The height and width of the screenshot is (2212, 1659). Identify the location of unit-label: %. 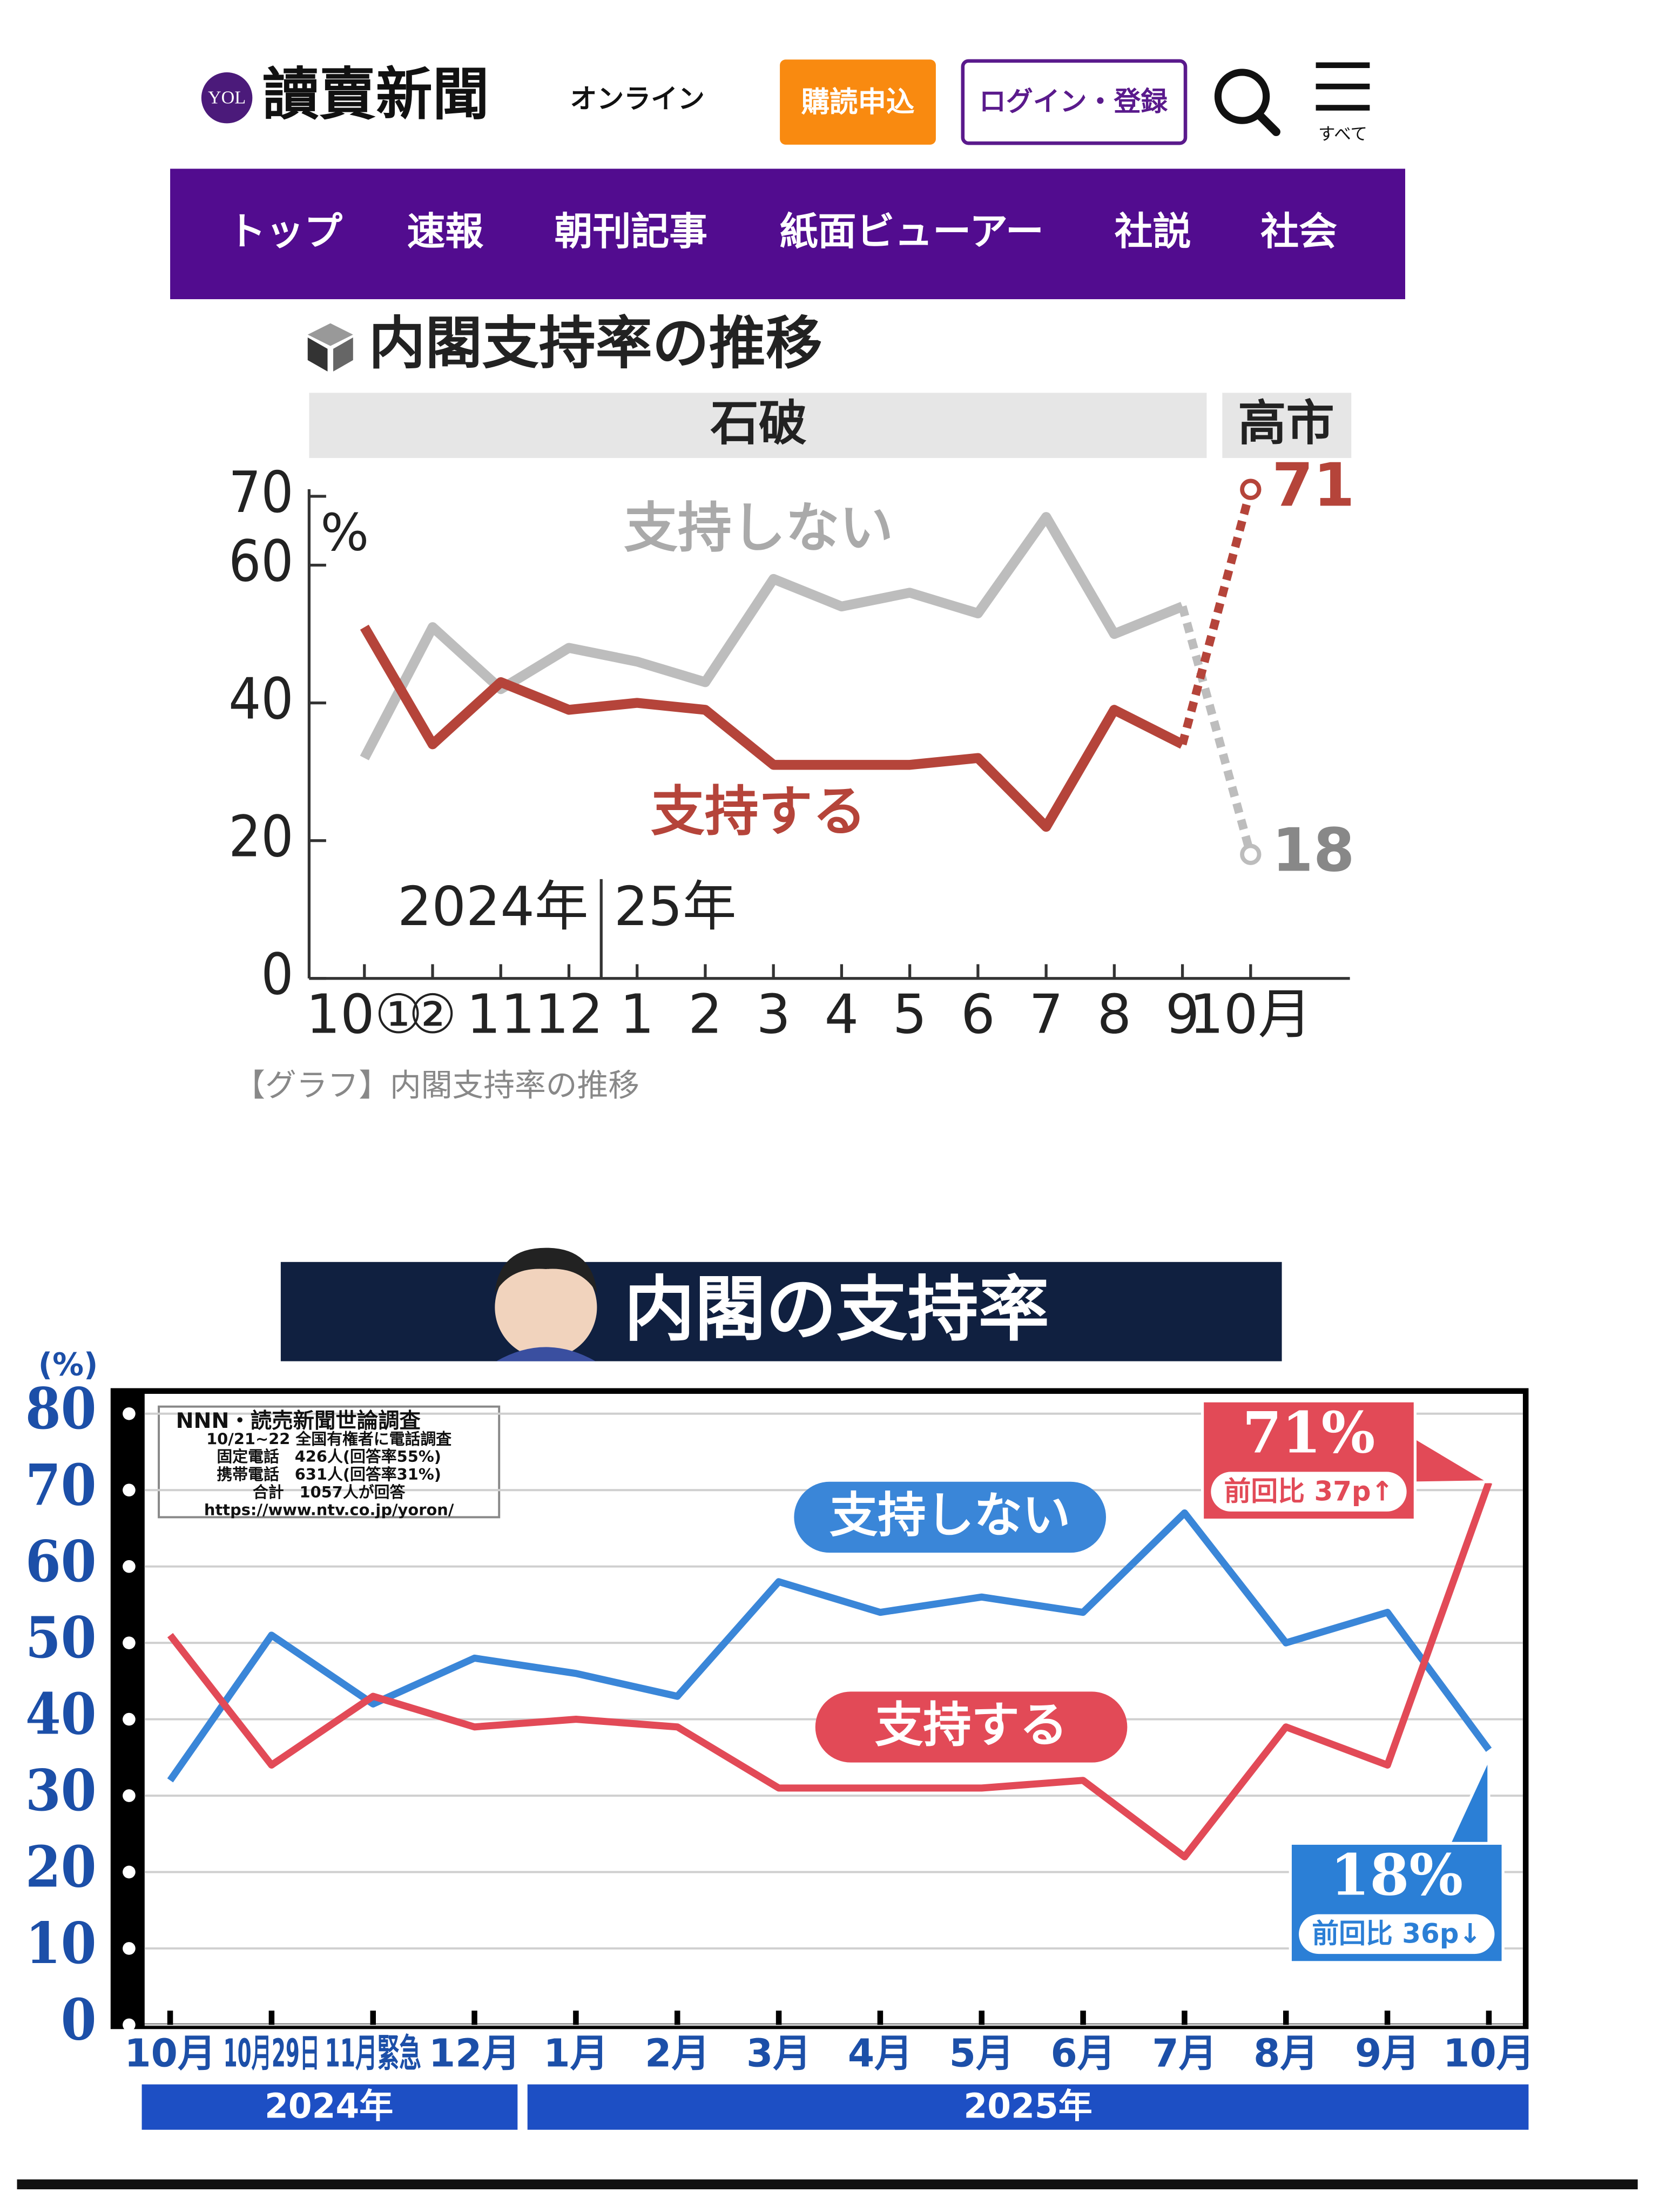
(344, 532).